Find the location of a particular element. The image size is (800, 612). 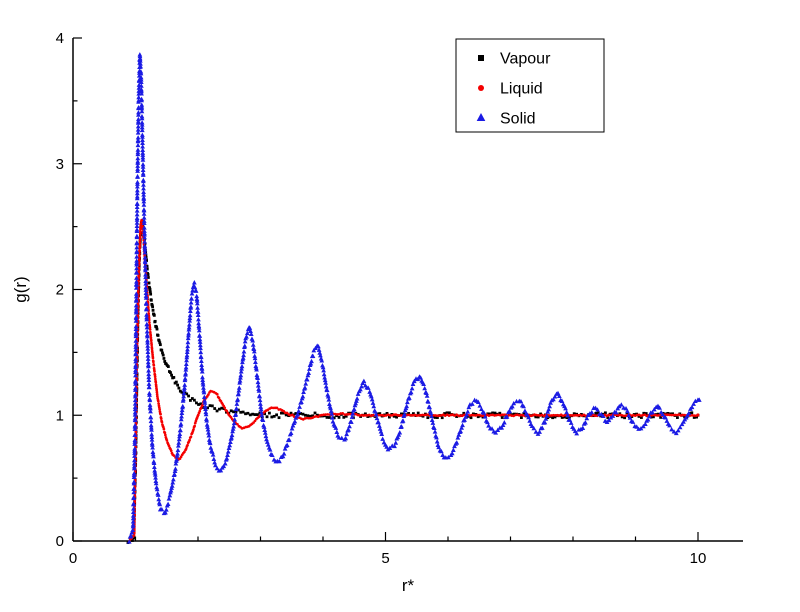

legend-label-vapour: Vapour is located at coordinates (525, 59).